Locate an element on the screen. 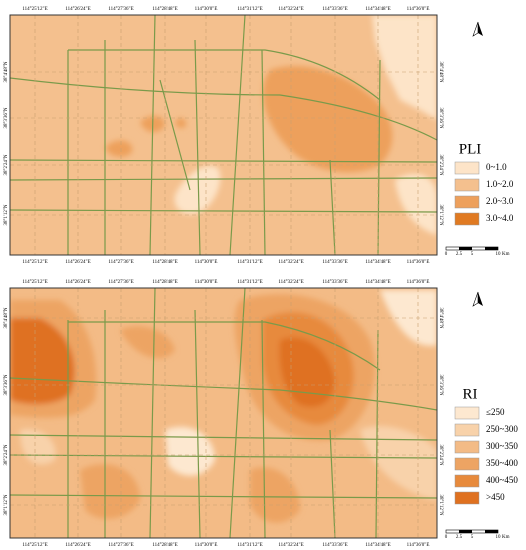 Image resolution: width=526 pixels, height=550 pixels. legend-label: ≤250 is located at coordinates (495, 412).